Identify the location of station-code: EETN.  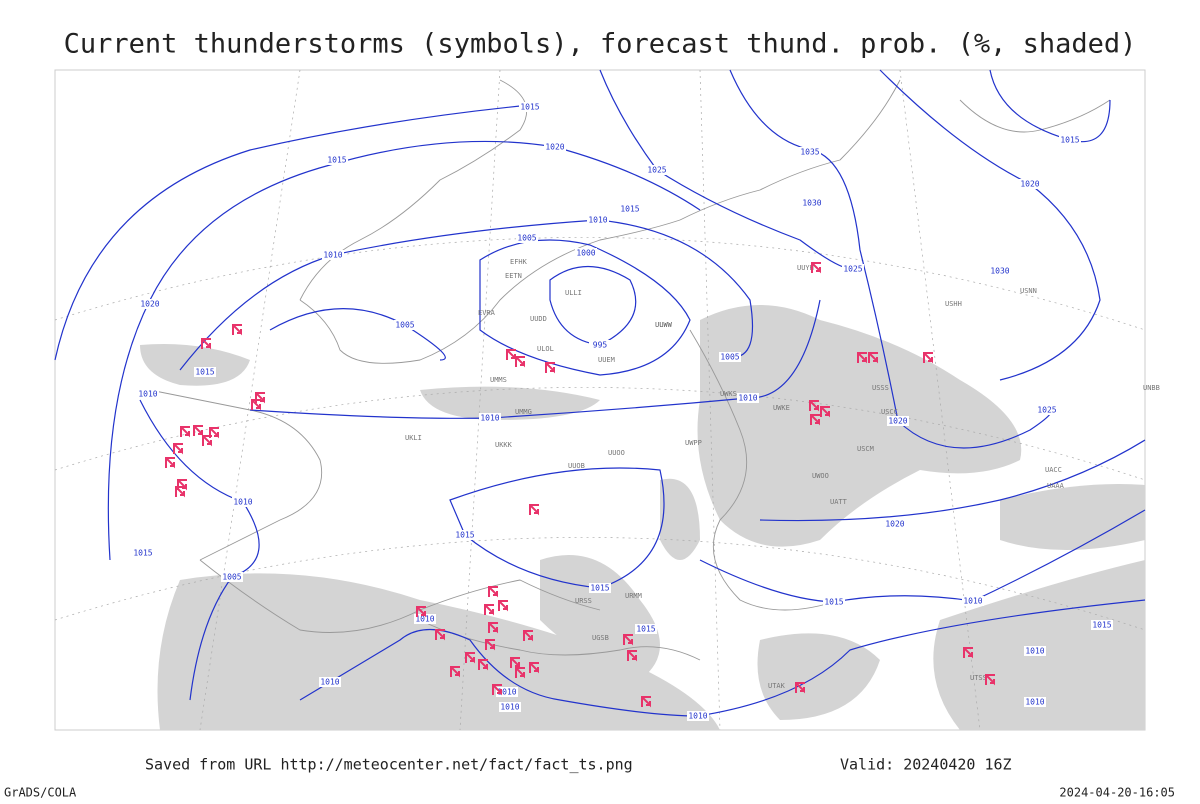
(513, 276).